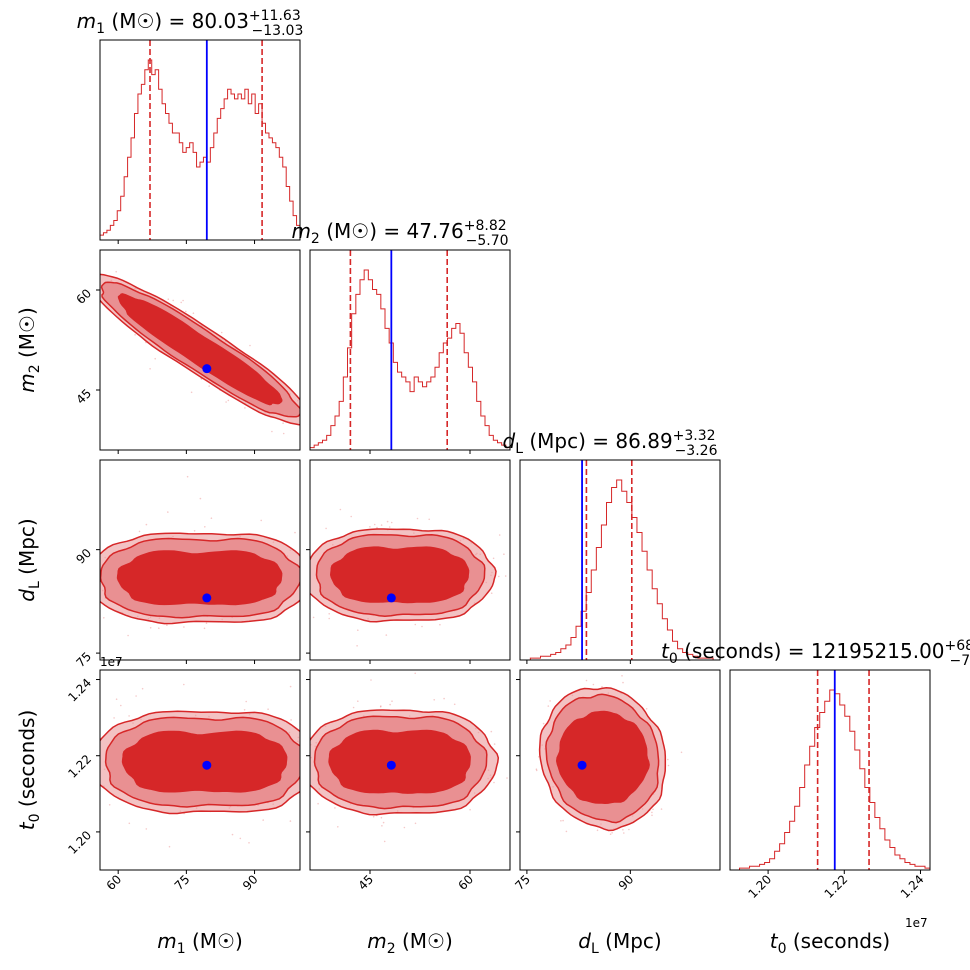 The height and width of the screenshot is (970, 970). Describe the element at coordinates (912, 886) in the screenshot. I see `x-tick-label: 1.24` at that location.